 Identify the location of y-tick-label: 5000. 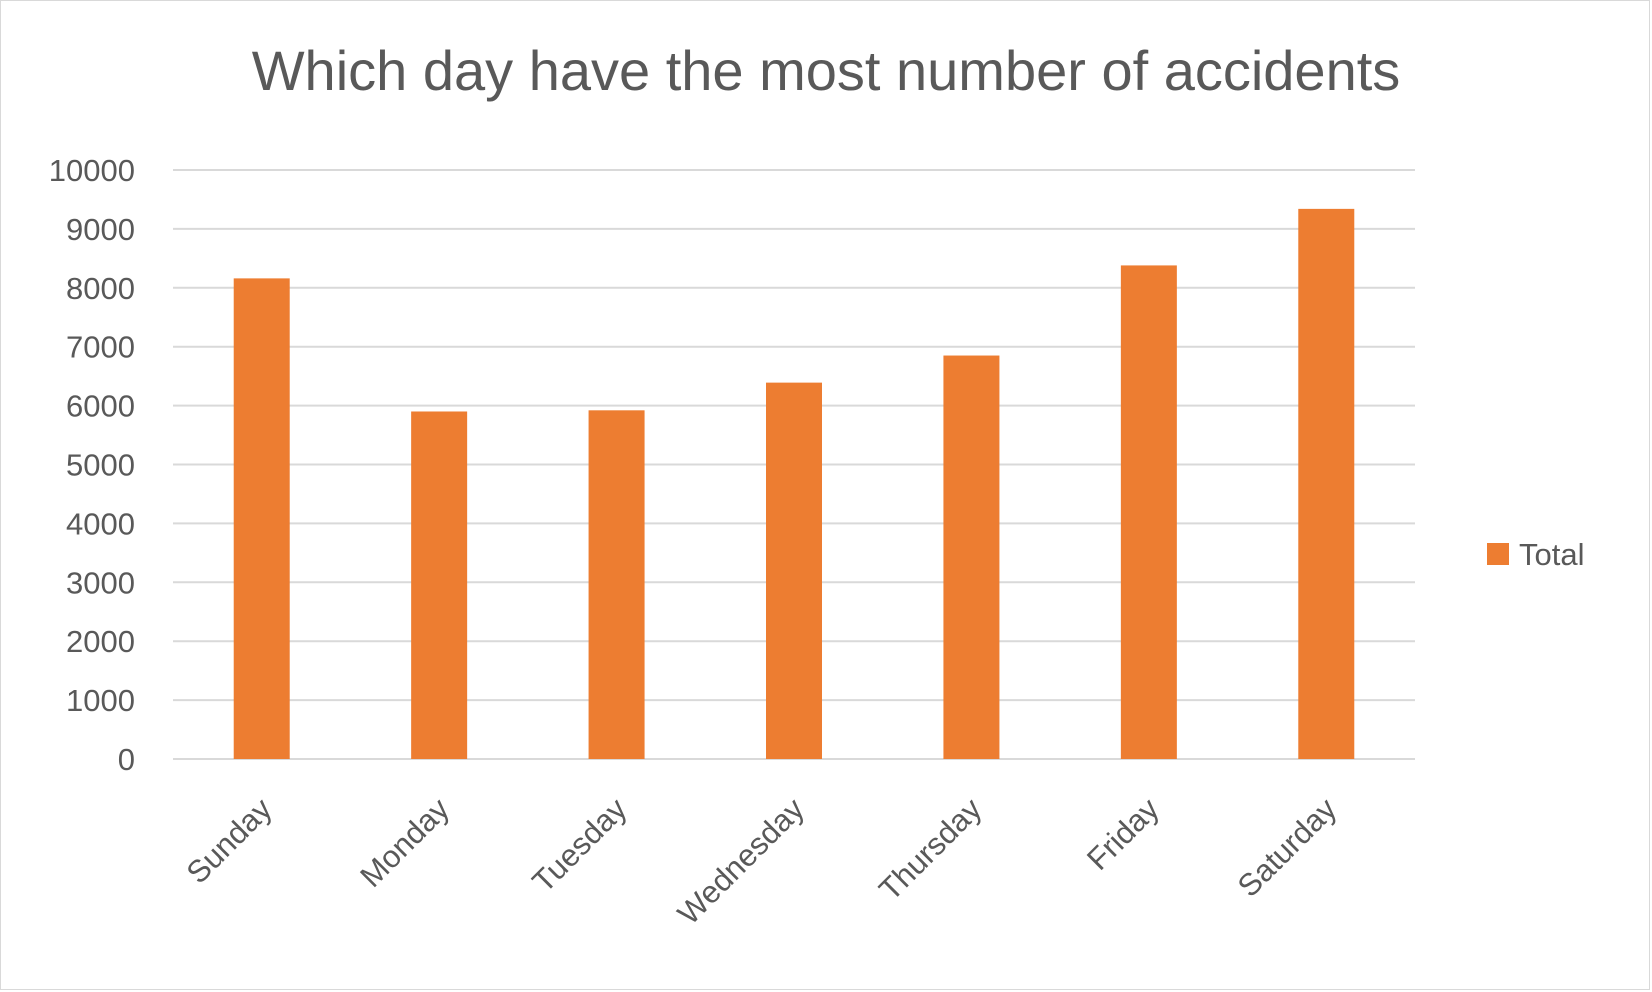
(100, 465).